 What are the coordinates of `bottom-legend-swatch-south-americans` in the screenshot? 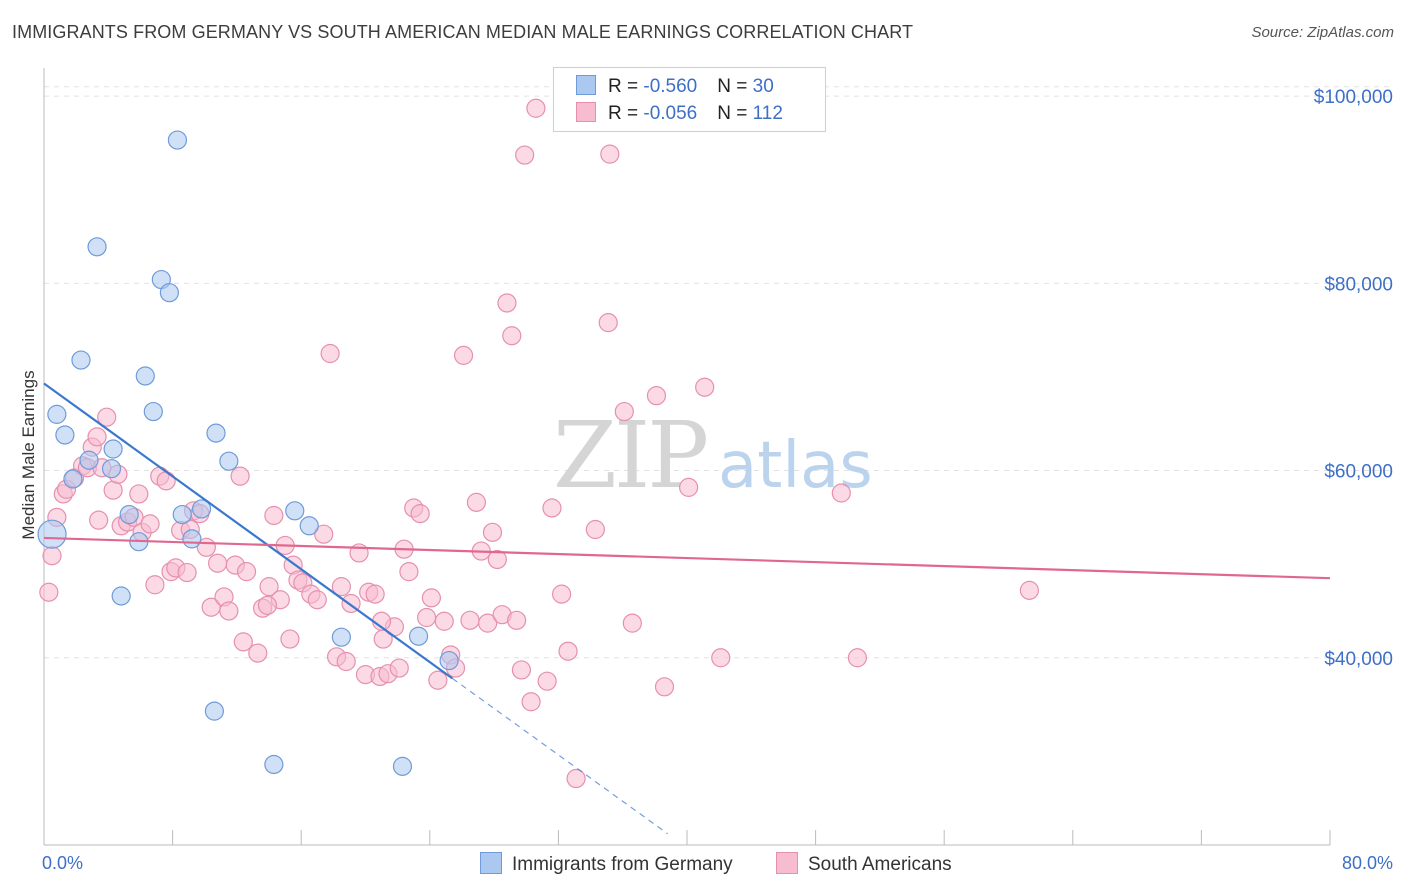 It's located at (787, 863).